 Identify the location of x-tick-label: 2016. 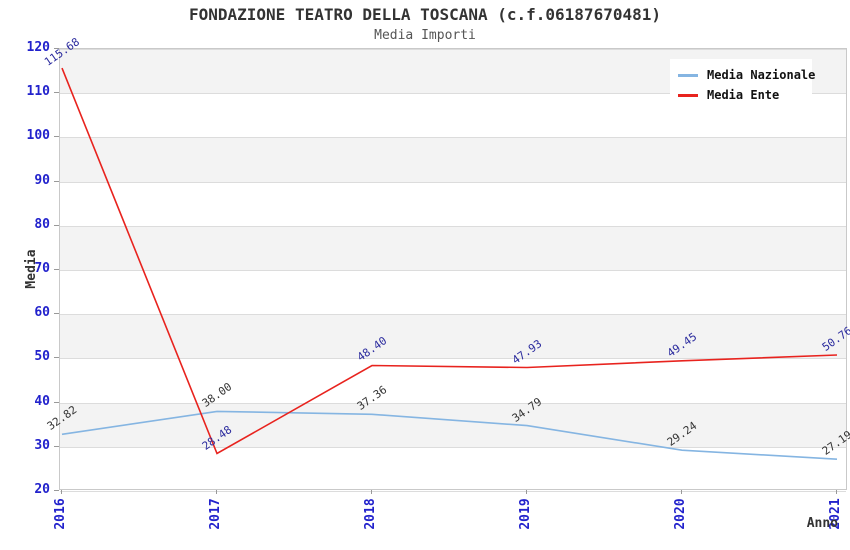
(60, 514).